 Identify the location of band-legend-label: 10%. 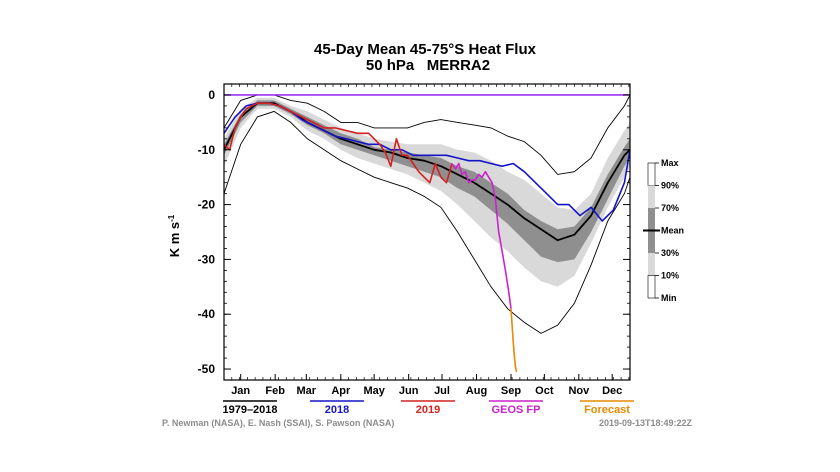
(670, 276).